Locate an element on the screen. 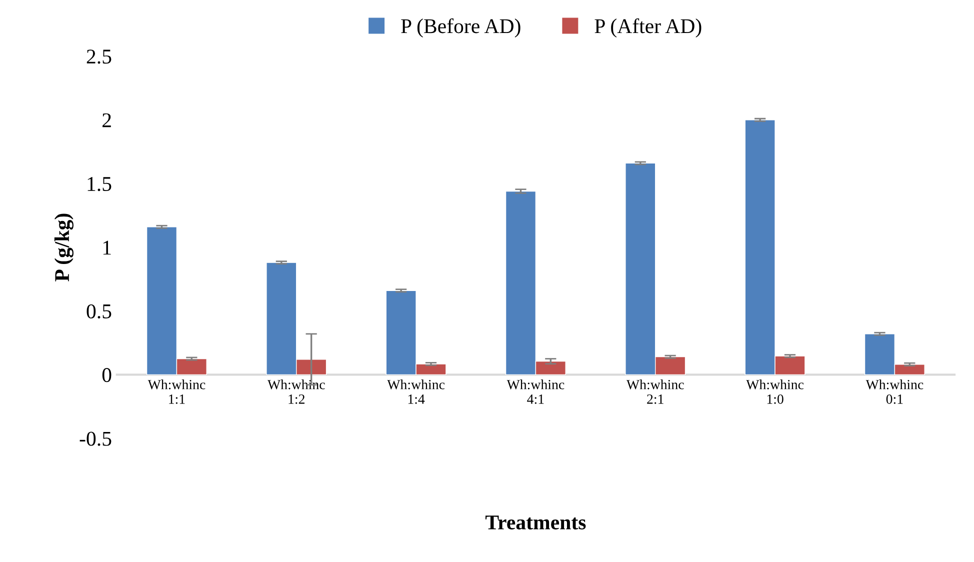 This screenshot has width=974, height=562. x-tick-label: Wh:whinc 1:4 is located at coordinates (416, 392).